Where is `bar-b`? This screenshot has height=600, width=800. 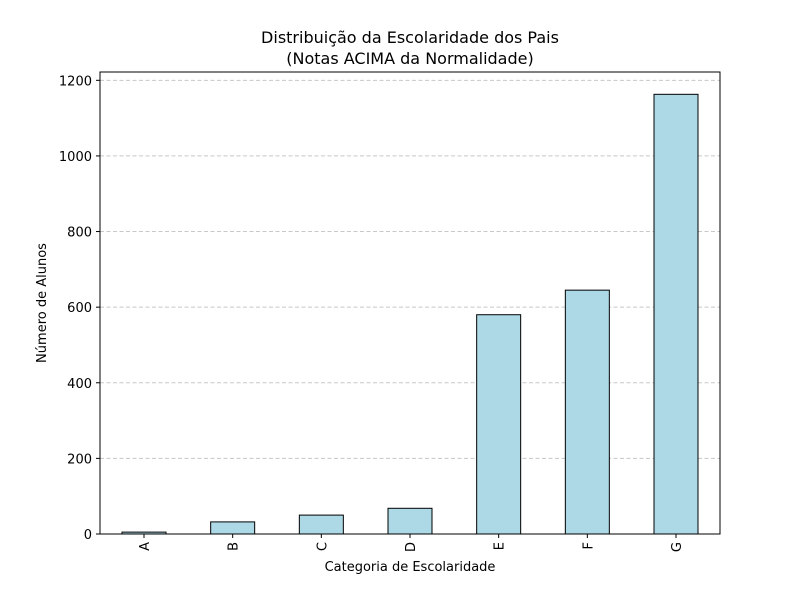
bar-b is located at coordinates (233, 528).